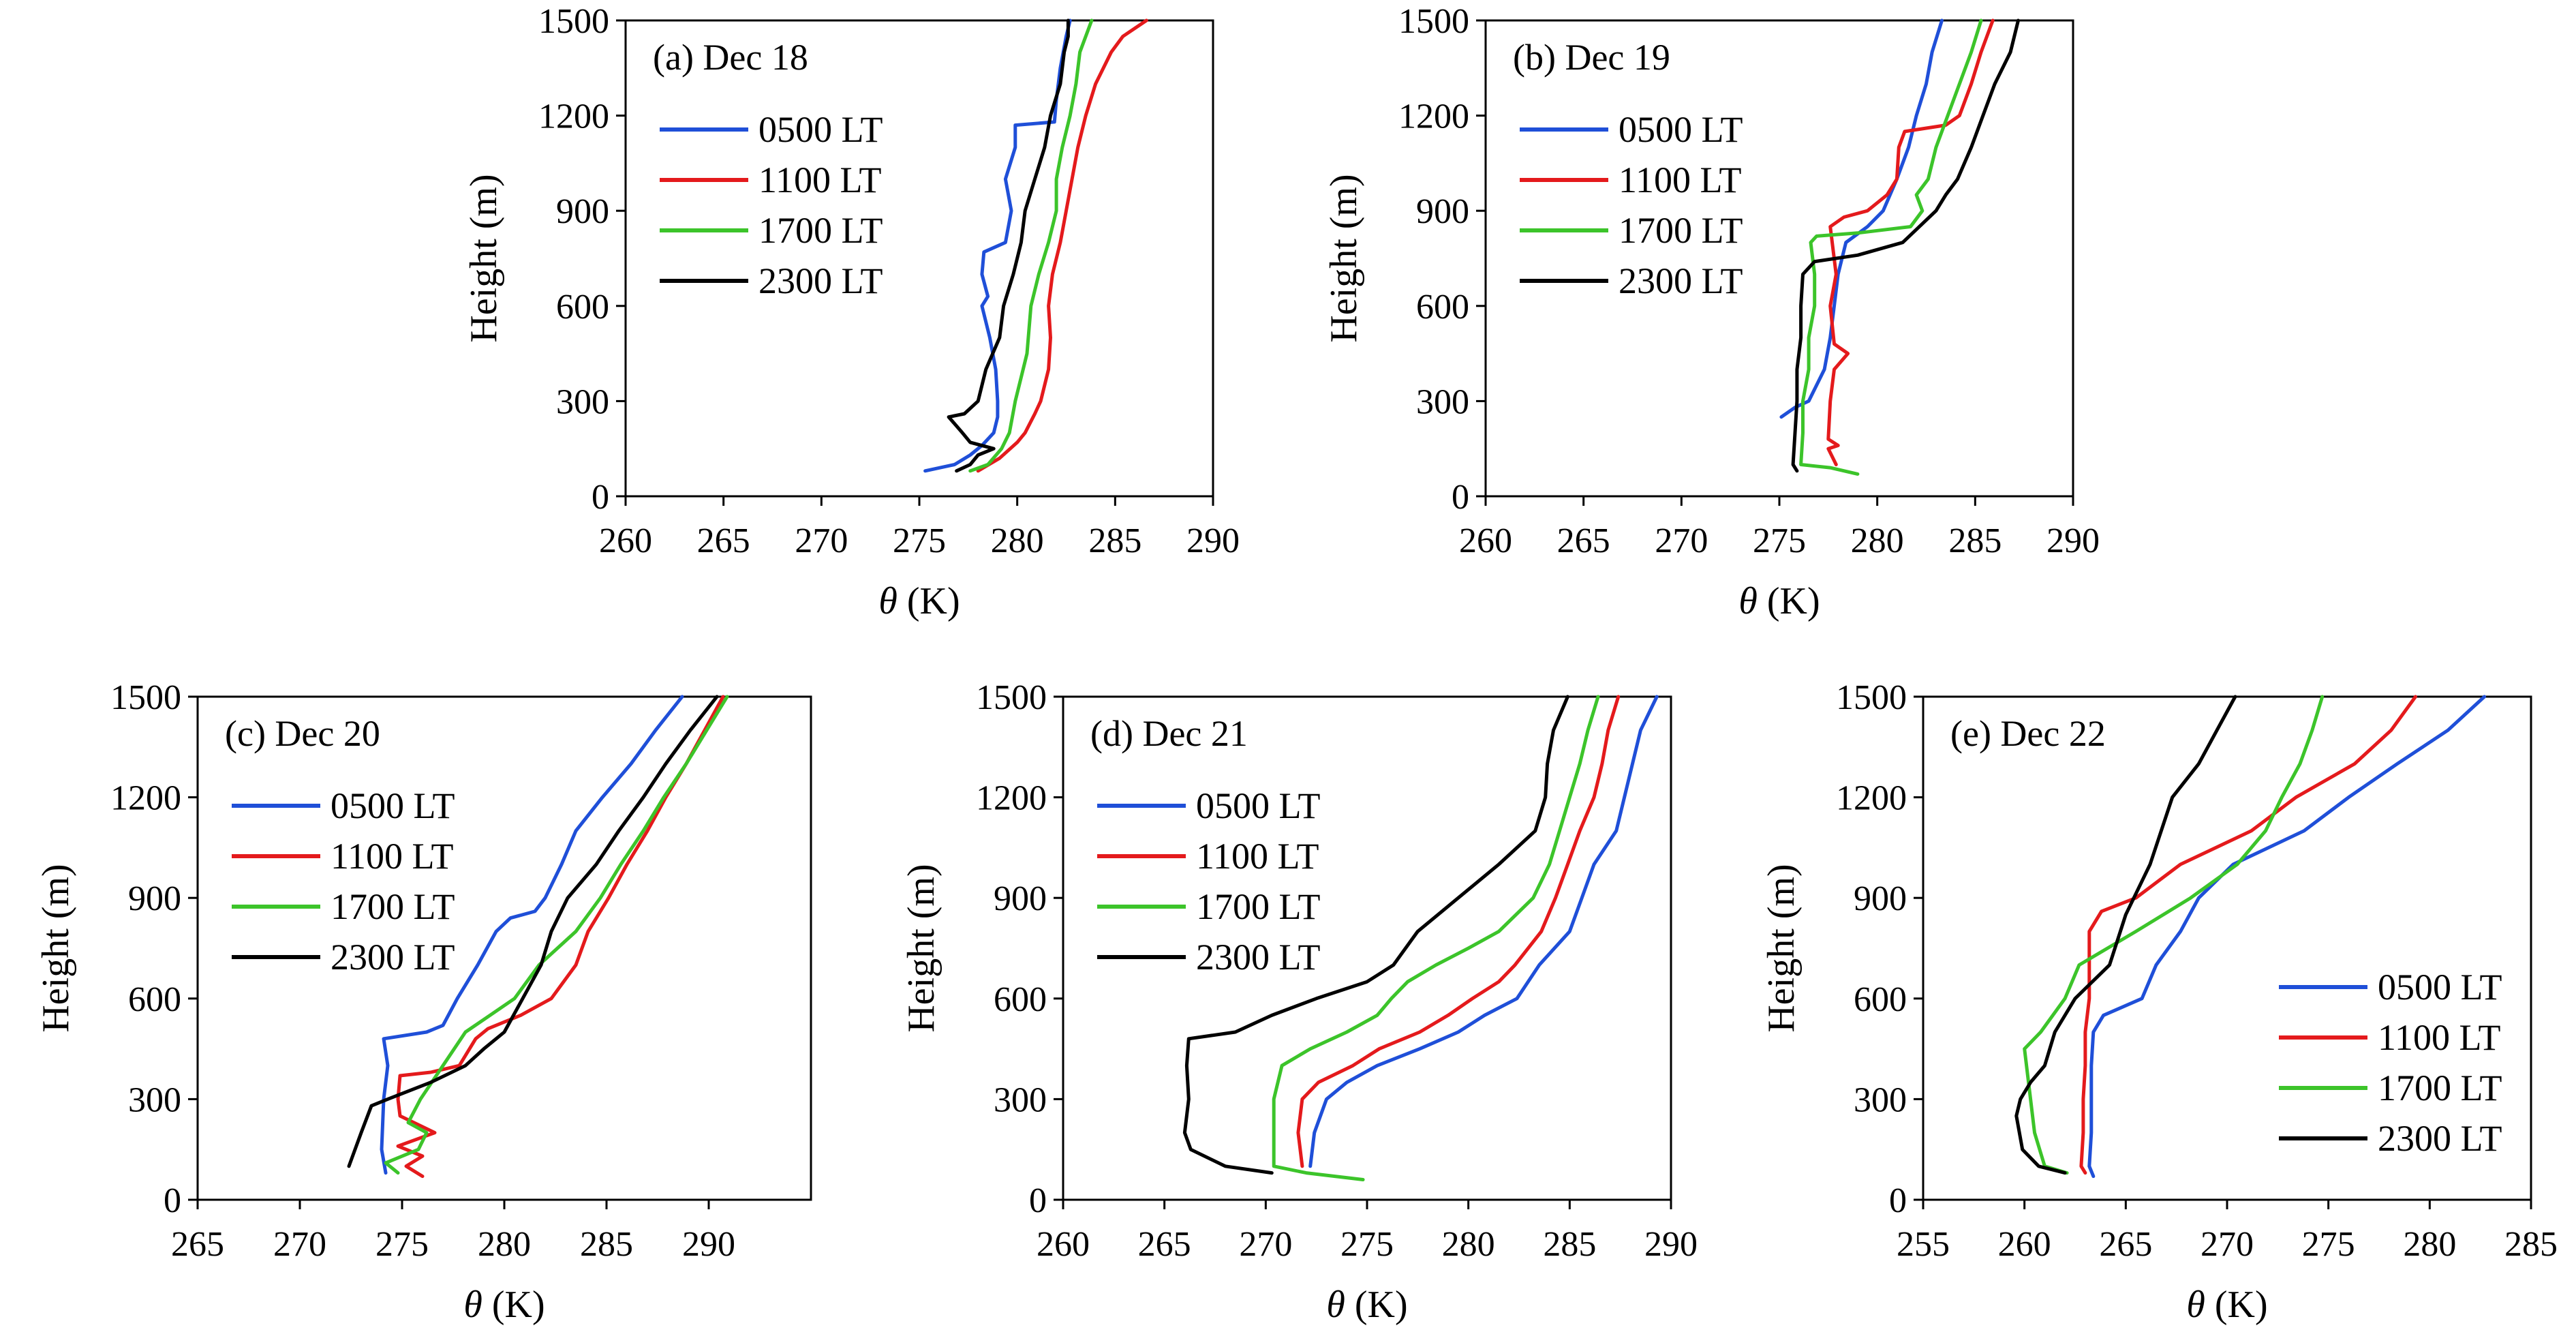  What do you see at coordinates (2028, 733) in the screenshot?
I see `panel-title: (e) Dec 22` at bounding box center [2028, 733].